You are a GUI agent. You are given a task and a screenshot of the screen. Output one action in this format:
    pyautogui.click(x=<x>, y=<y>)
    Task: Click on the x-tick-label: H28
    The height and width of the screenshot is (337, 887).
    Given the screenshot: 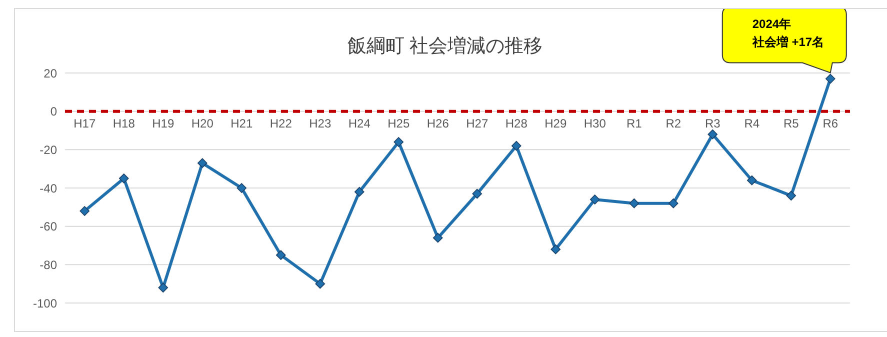 What is the action you would take?
    pyautogui.click(x=516, y=123)
    